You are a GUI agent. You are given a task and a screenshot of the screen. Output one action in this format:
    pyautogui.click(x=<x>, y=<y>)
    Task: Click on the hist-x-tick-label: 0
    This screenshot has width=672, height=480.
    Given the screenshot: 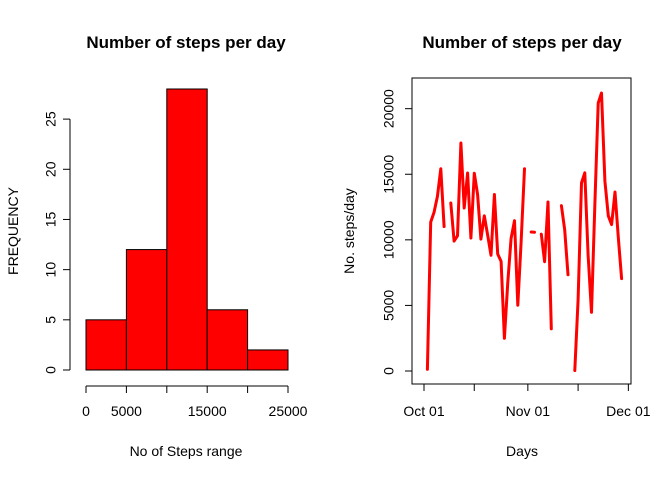 What is the action you would take?
    pyautogui.click(x=86, y=411)
    